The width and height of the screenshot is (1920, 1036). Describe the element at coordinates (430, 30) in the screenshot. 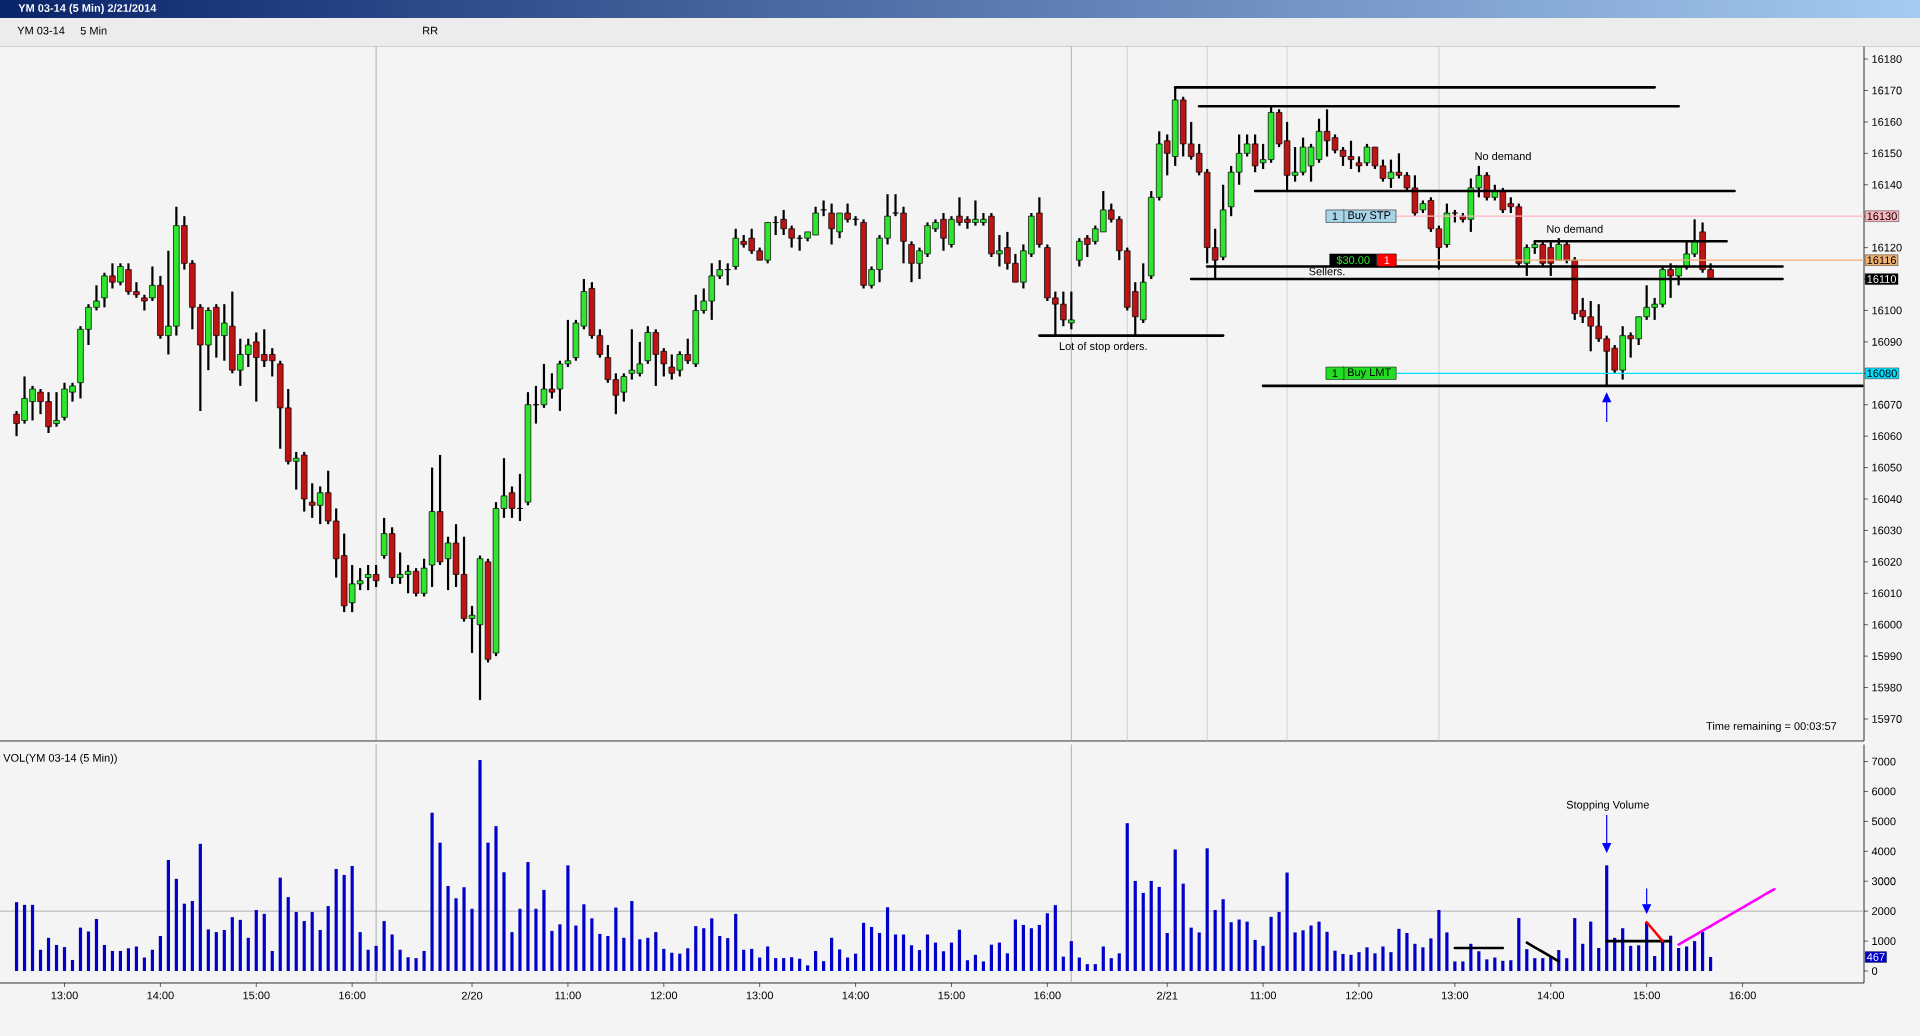

I see `text: RR` at that location.